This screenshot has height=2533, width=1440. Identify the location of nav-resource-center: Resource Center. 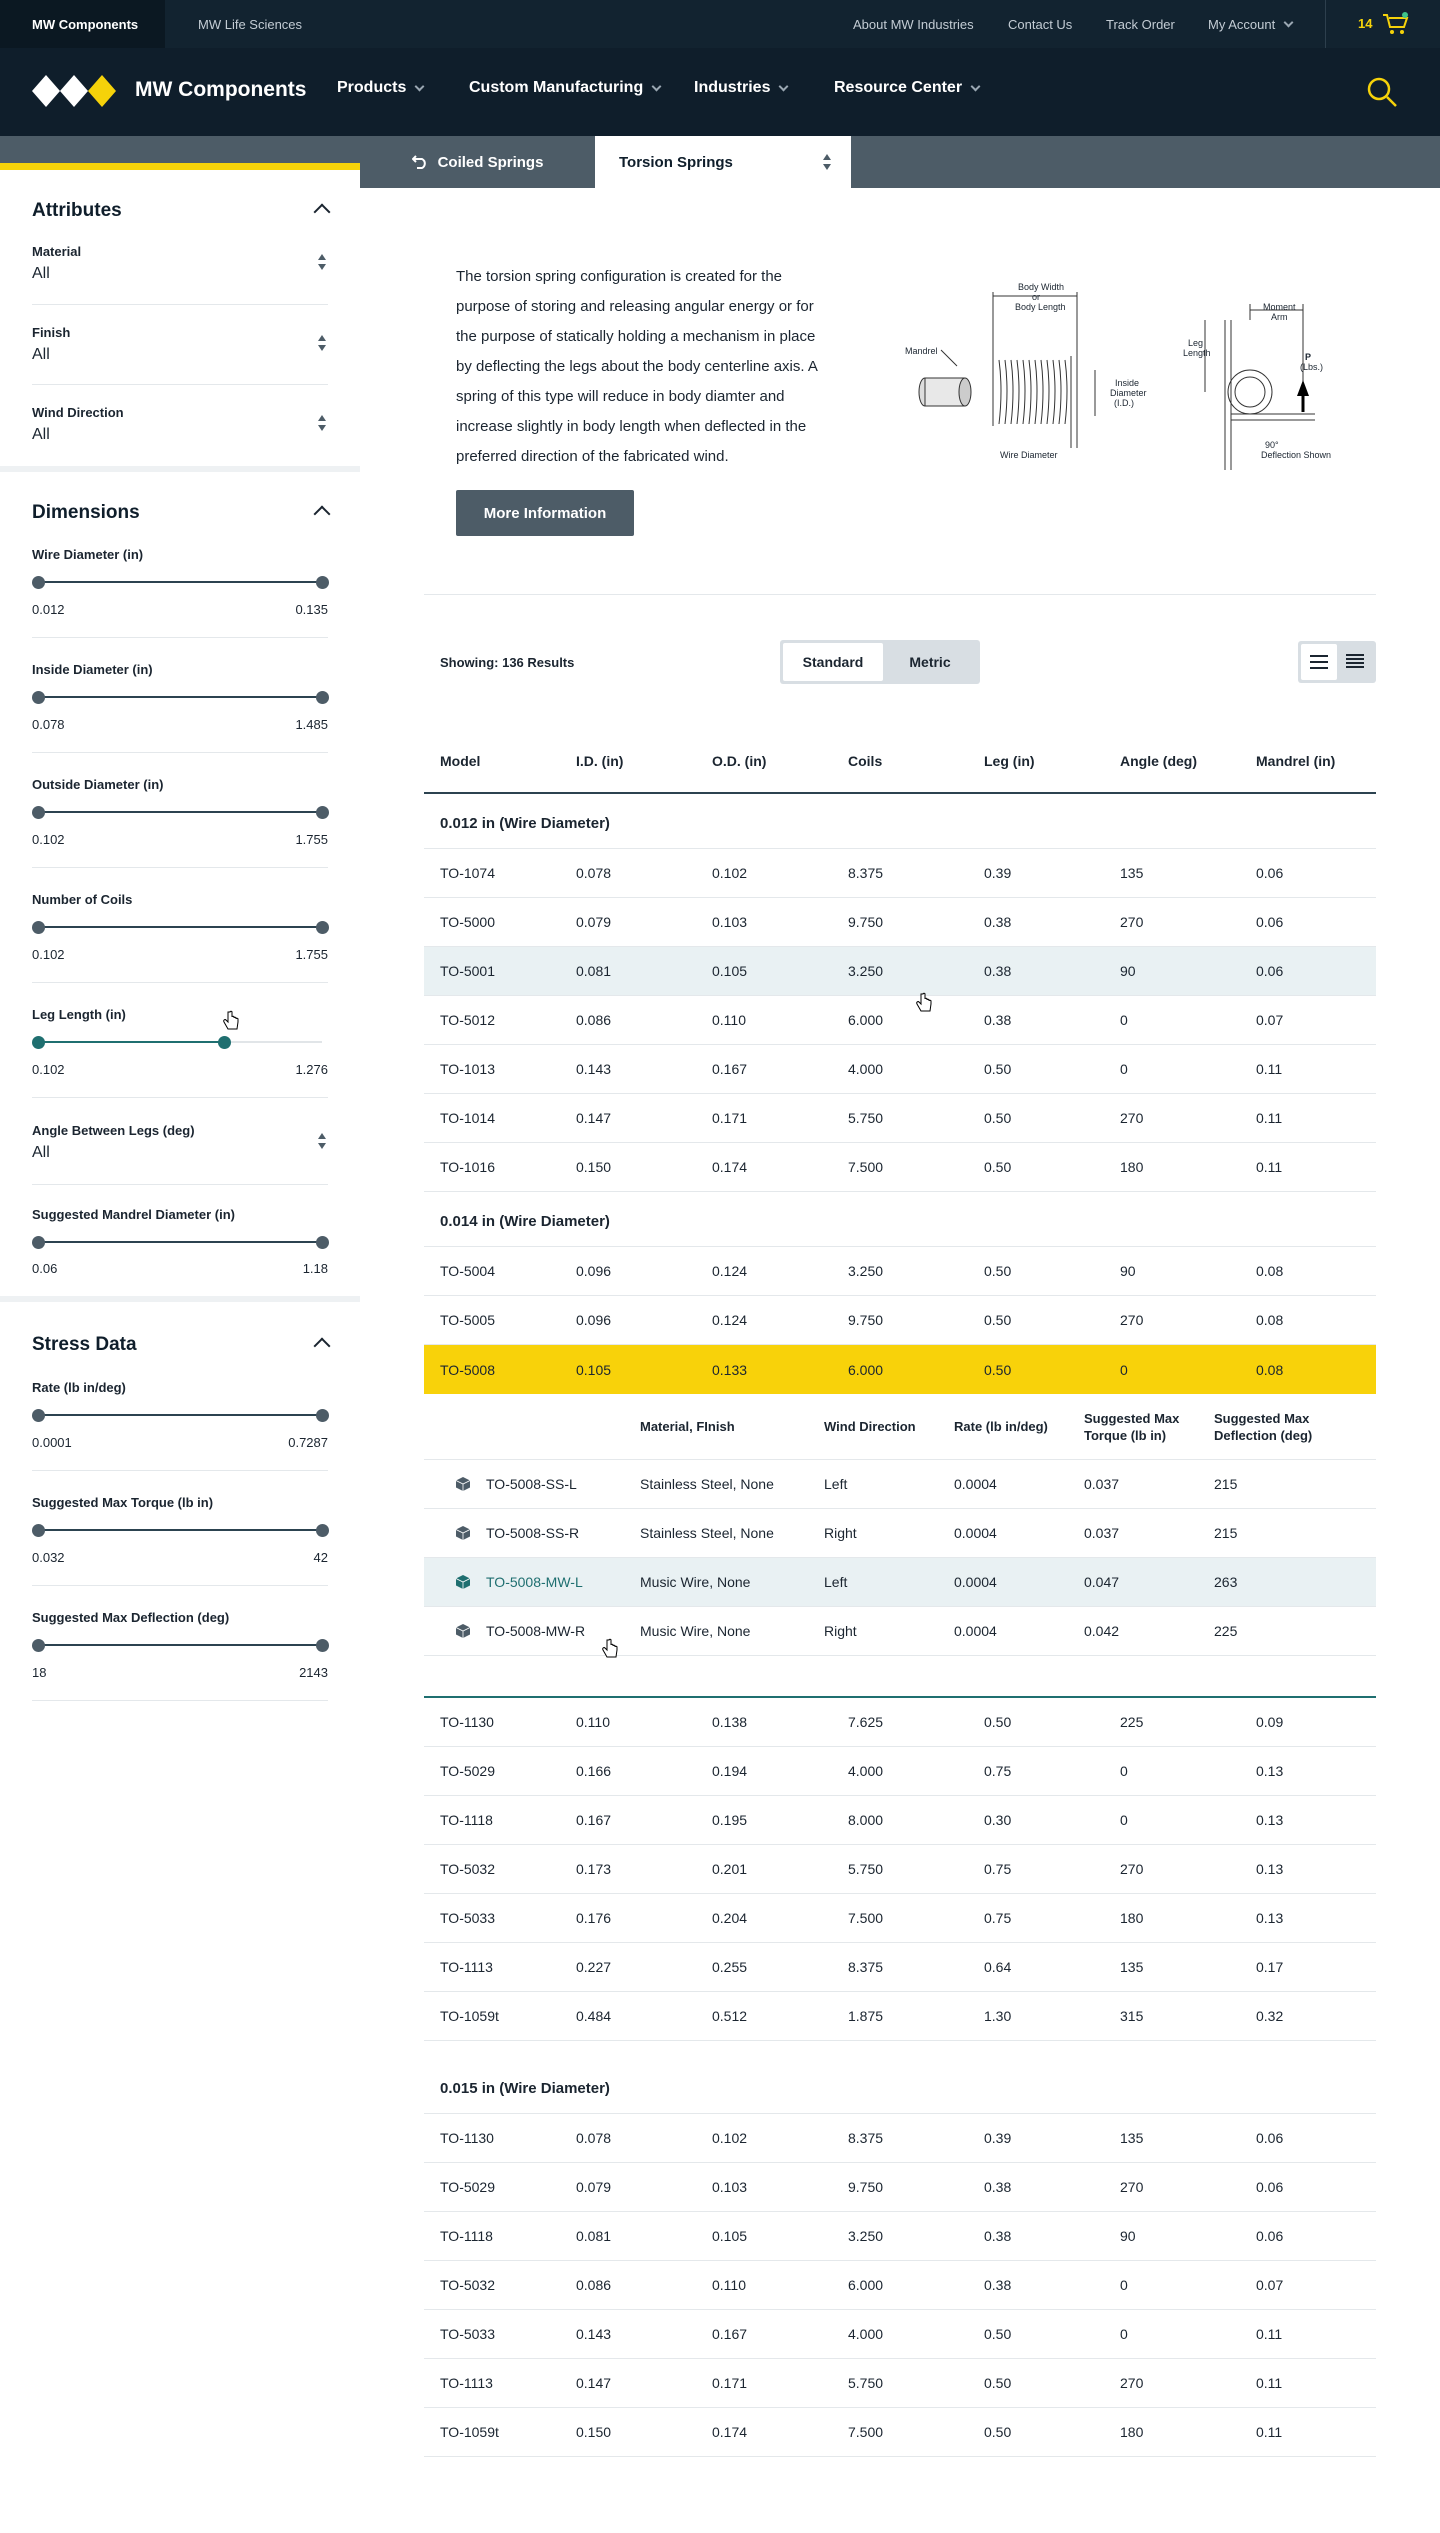
(907, 88).